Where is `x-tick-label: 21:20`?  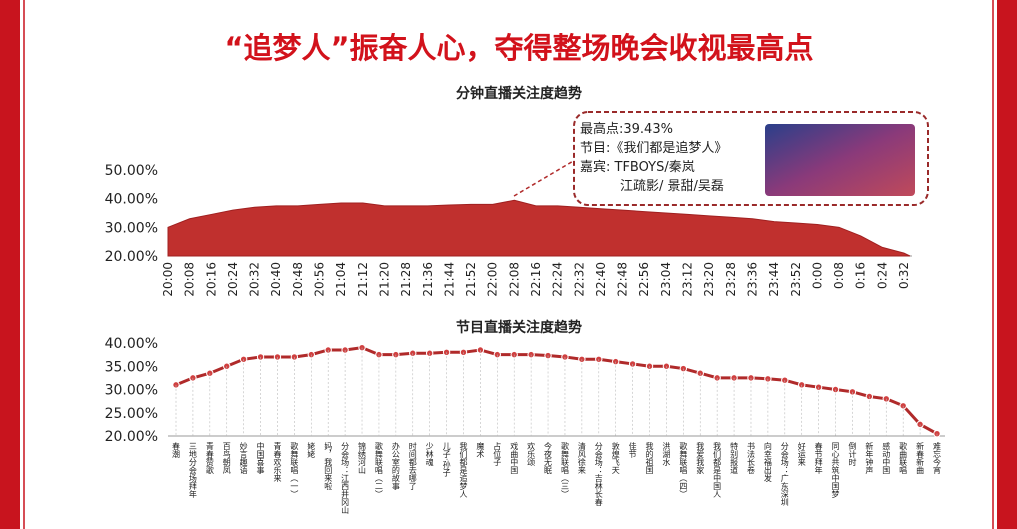 x-tick-label: 21:20 is located at coordinates (384, 279).